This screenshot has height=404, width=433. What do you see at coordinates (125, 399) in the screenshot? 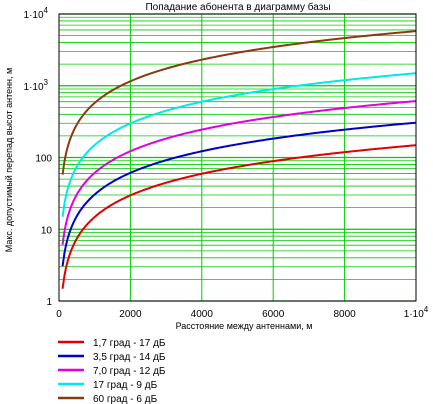
I see `legend-label: 60 град - 6 дБ` at bounding box center [125, 399].